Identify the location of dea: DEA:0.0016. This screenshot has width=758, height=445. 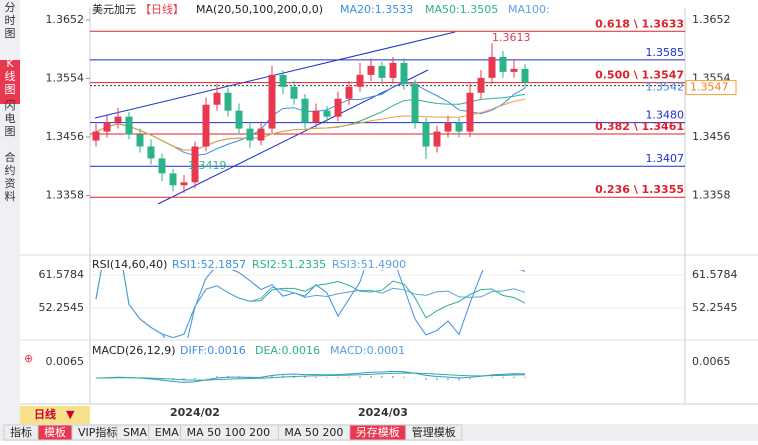
(287, 350).